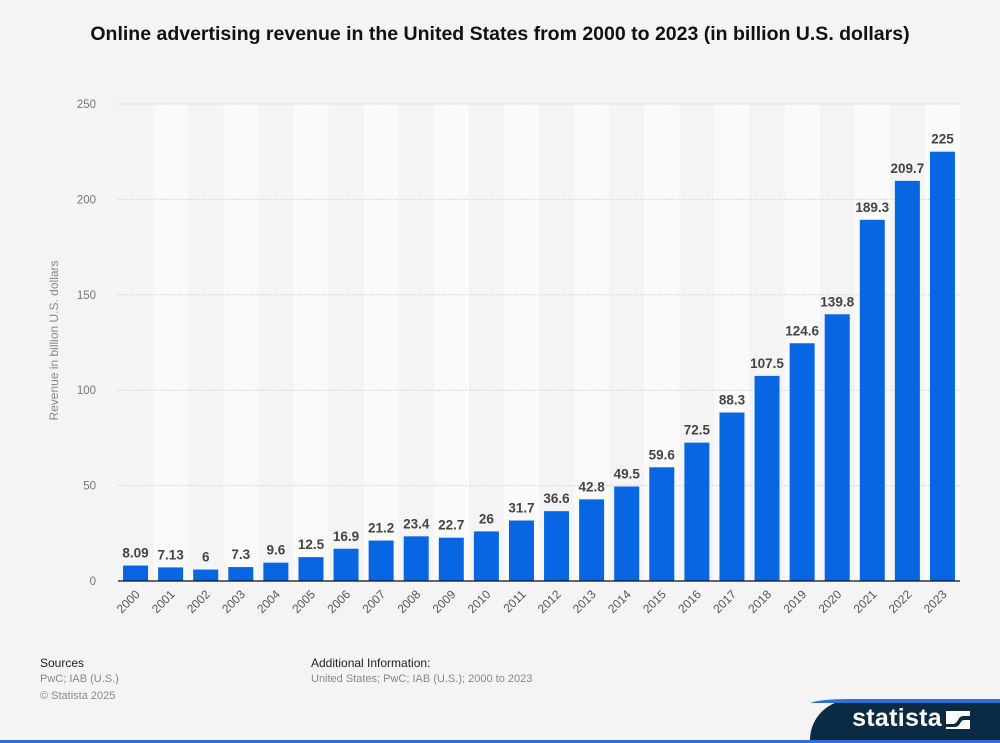  What do you see at coordinates (794, 601) in the screenshot?
I see `x-tick-label: 2019` at bounding box center [794, 601].